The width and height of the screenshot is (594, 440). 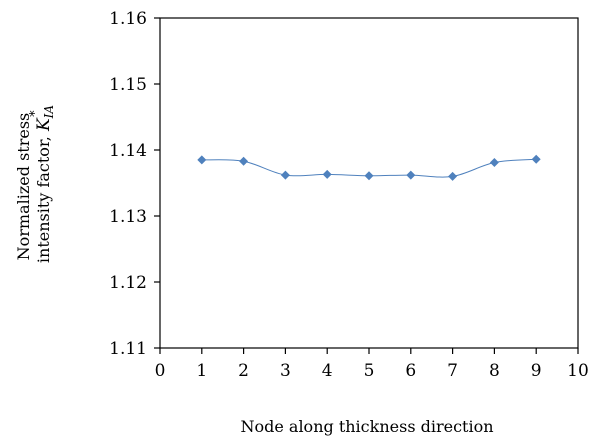 I want to click on y-axis-title-line1: Normalized stress, so click(x=23, y=187).